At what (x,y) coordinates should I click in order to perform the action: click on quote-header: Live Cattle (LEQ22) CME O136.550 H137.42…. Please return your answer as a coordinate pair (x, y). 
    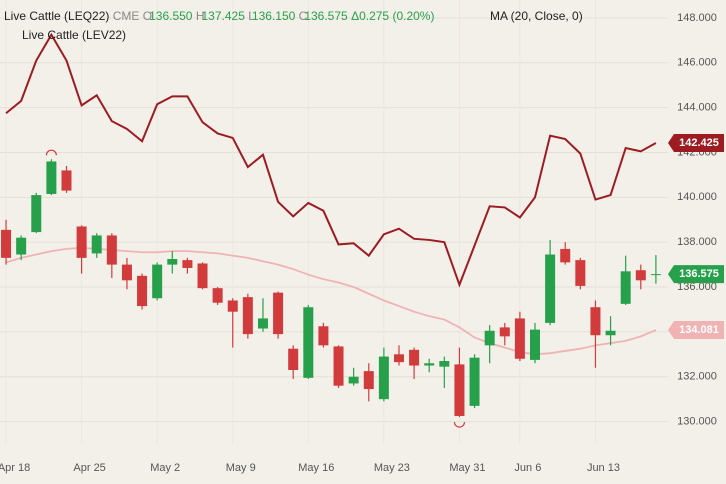
    Looking at the image, I should click on (219, 16).